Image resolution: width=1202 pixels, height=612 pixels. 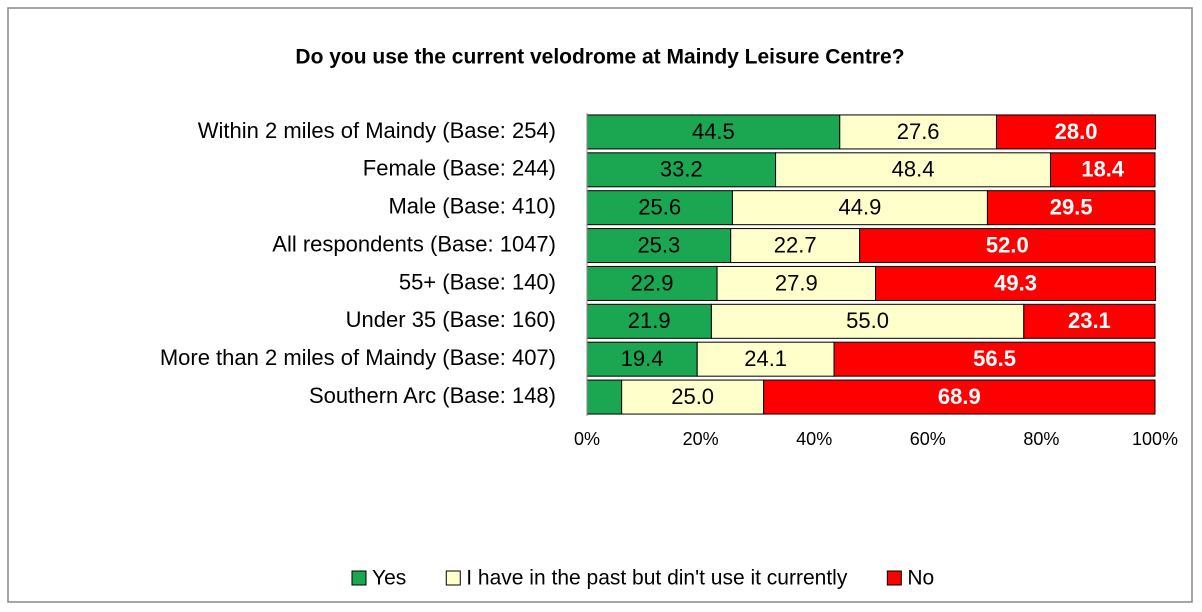 What do you see at coordinates (414, 243) in the screenshot?
I see `category-label: All respondents (Base: 1047)` at bounding box center [414, 243].